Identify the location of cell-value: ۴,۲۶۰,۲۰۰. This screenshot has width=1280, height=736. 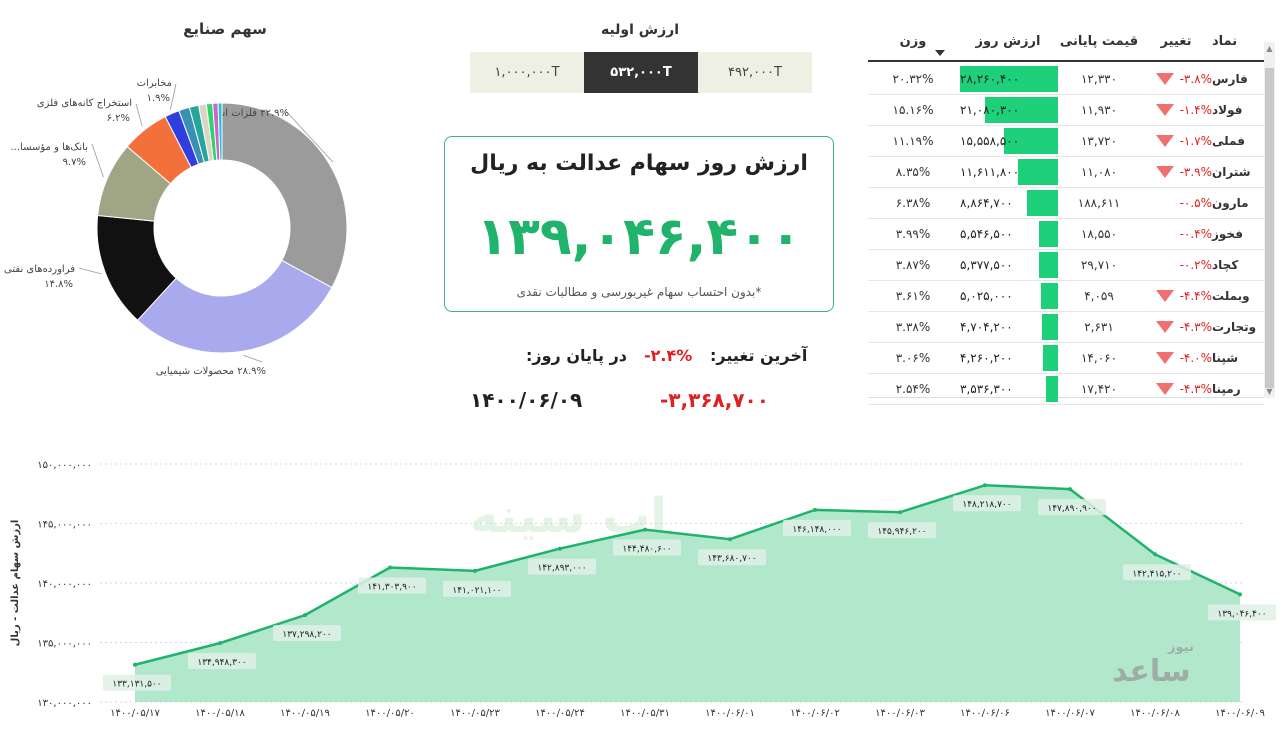
(1008, 358).